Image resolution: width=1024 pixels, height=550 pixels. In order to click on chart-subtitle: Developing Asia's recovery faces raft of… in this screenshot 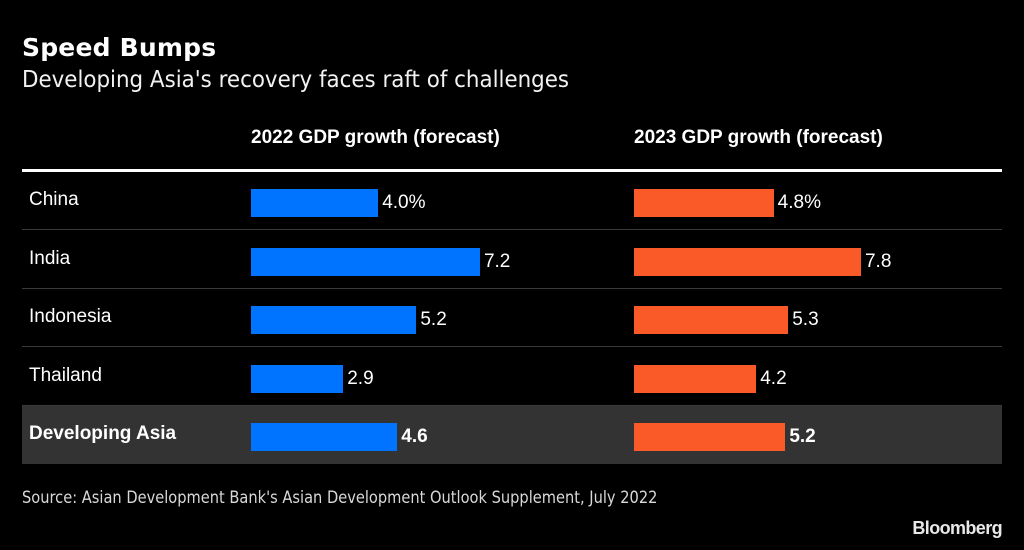, I will do `click(296, 80)`.